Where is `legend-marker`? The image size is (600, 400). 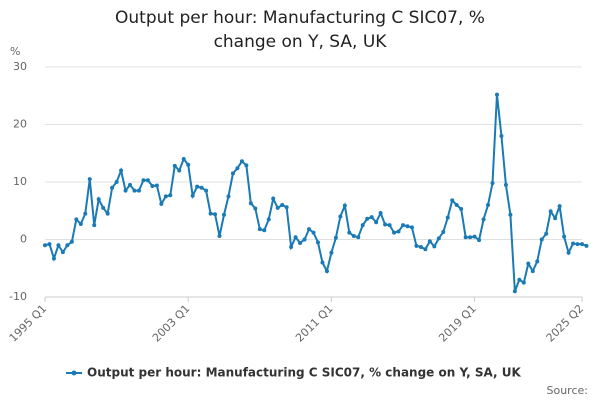 legend-marker is located at coordinates (74, 373).